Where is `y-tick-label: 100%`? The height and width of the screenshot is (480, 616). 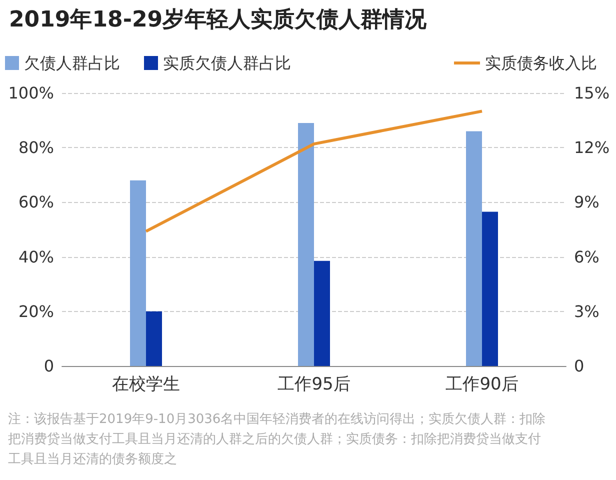
y-tick-label: 100% is located at coordinates (31, 93).